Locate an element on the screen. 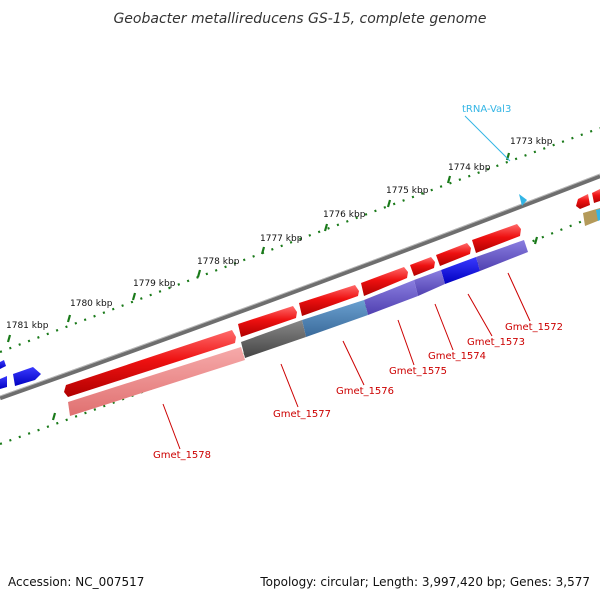 The width and height of the screenshot is (600, 600). gene-label-1578: Gmet_1578 is located at coordinates (182, 455).